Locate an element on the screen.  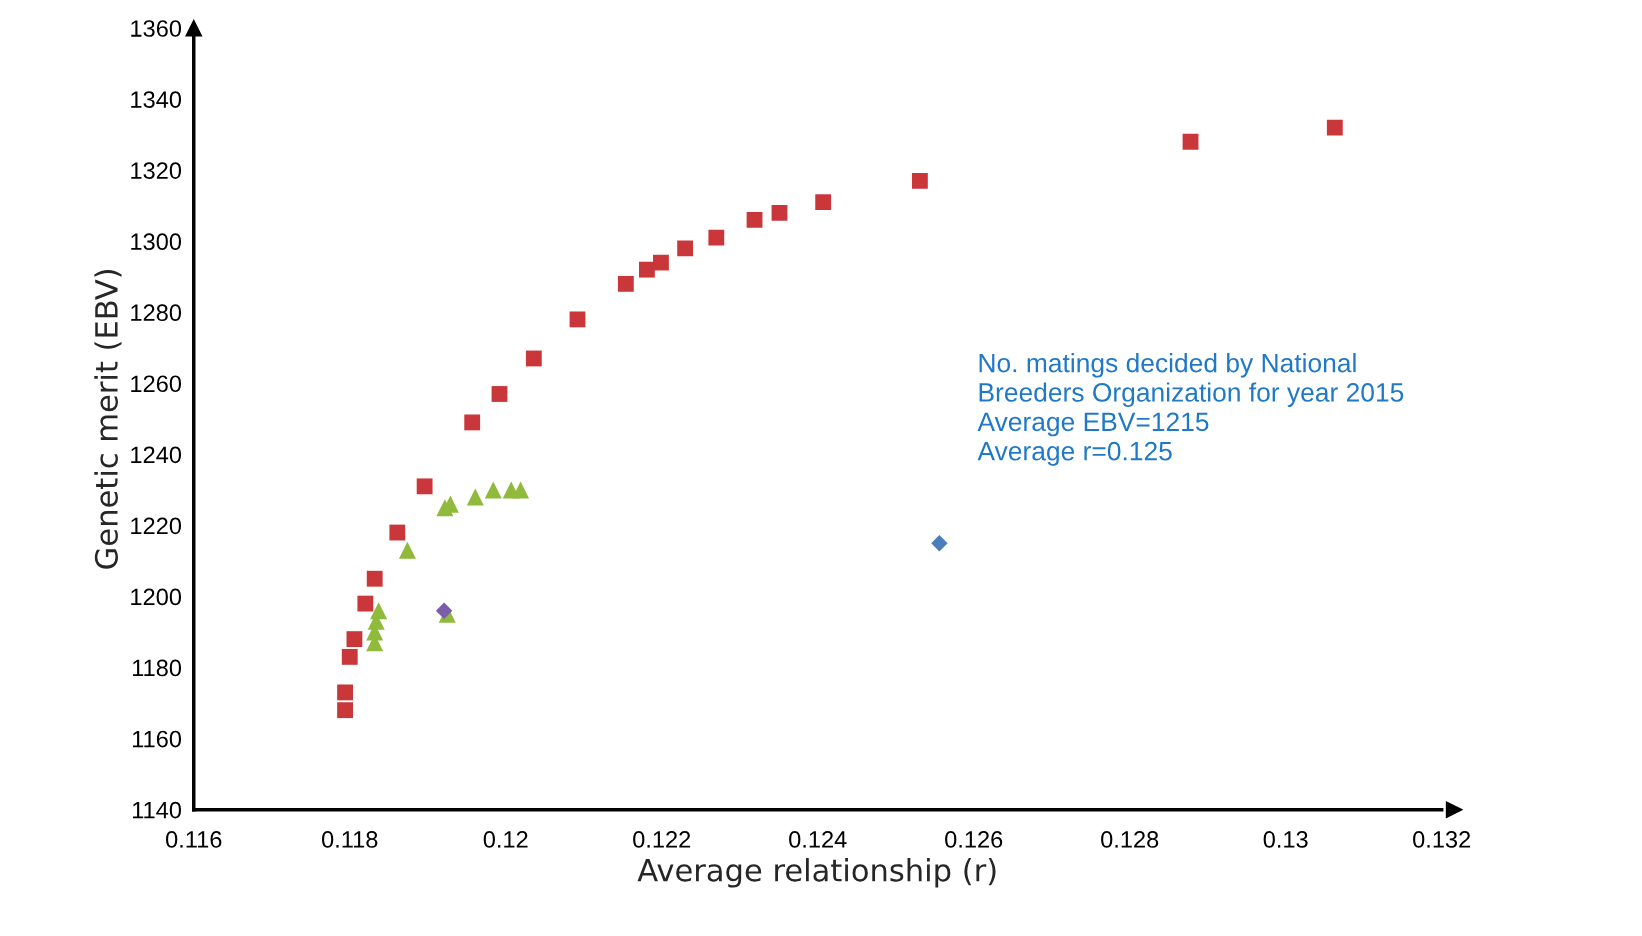
x-tick-label: 0.116 is located at coordinates (194, 839).